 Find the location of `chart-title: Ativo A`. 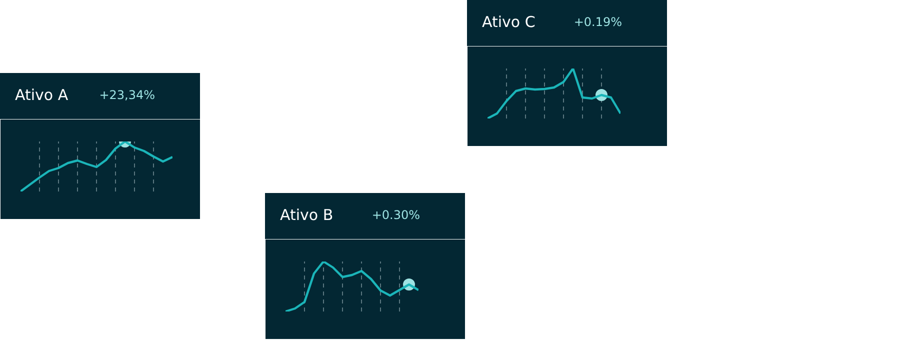

chart-title: Ativo A is located at coordinates (41, 95).